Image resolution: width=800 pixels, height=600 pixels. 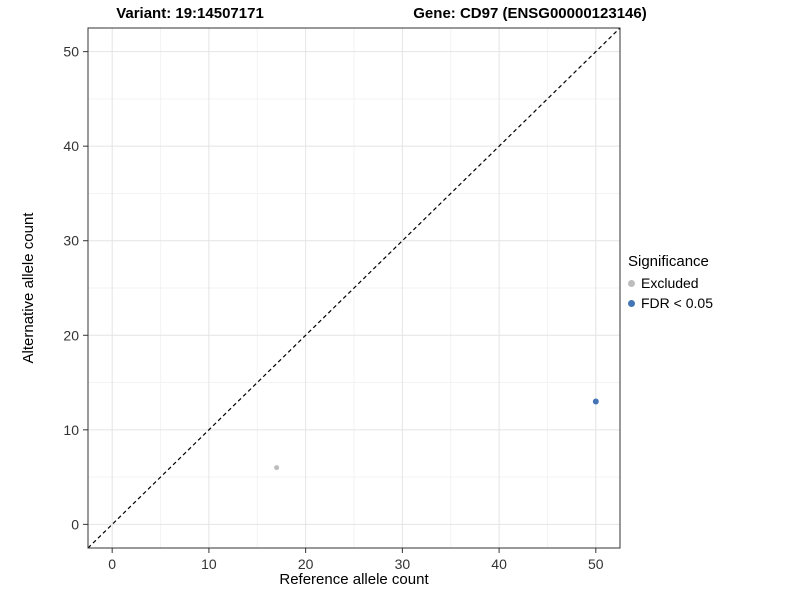 I want to click on gene-title: Gene: CD97 (ENSG00000123146), so click(x=530, y=13).